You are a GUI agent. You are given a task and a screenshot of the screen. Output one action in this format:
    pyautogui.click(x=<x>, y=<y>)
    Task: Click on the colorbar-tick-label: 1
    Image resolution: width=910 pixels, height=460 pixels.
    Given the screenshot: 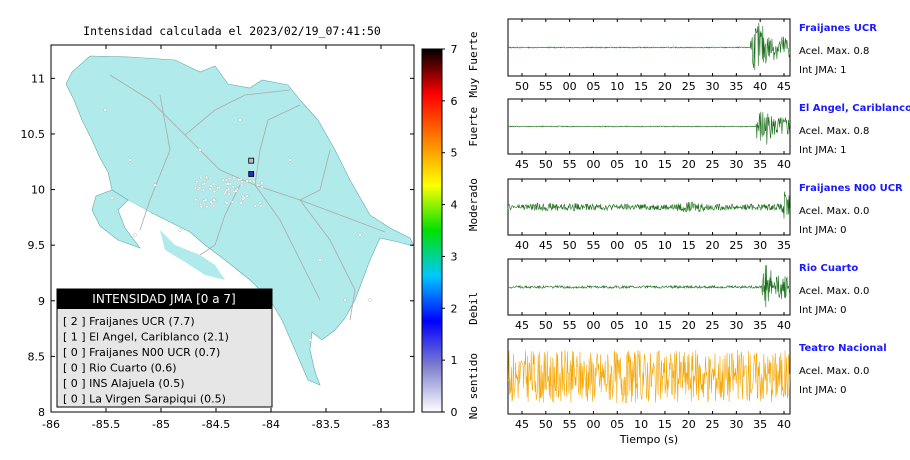 What is the action you would take?
    pyautogui.click(x=454, y=360)
    